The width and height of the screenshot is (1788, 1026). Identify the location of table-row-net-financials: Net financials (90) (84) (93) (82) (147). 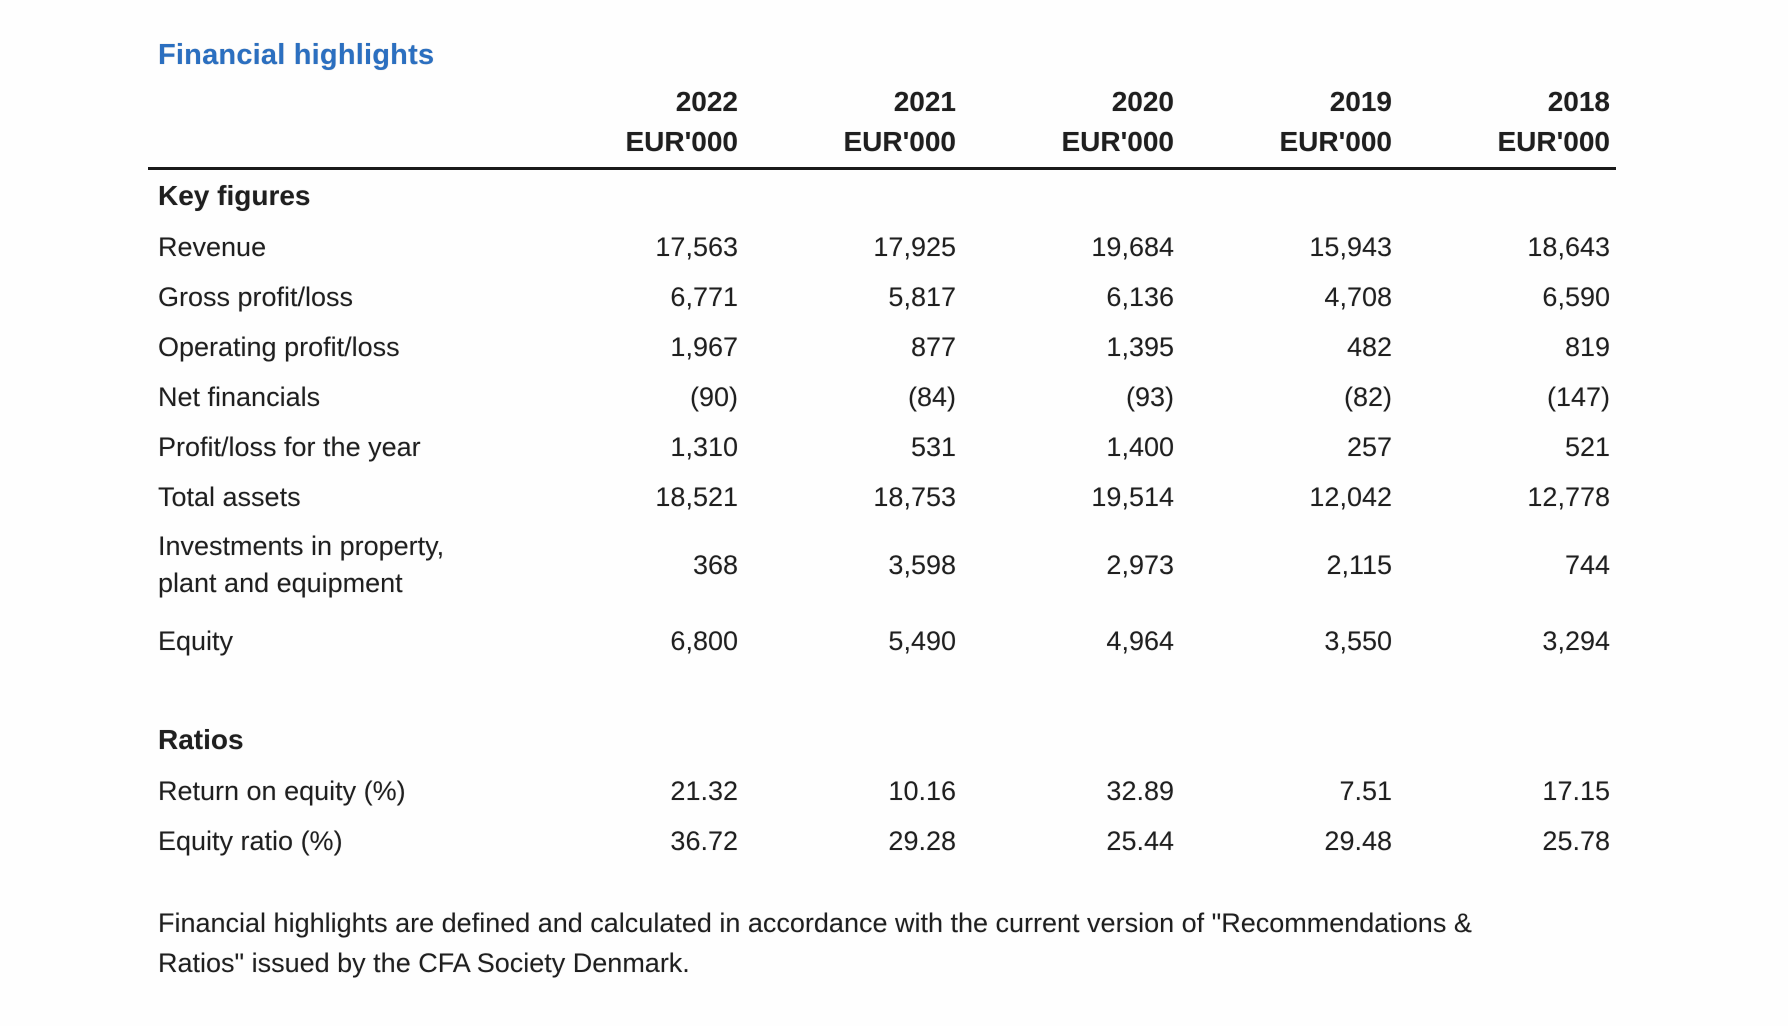
(884, 397).